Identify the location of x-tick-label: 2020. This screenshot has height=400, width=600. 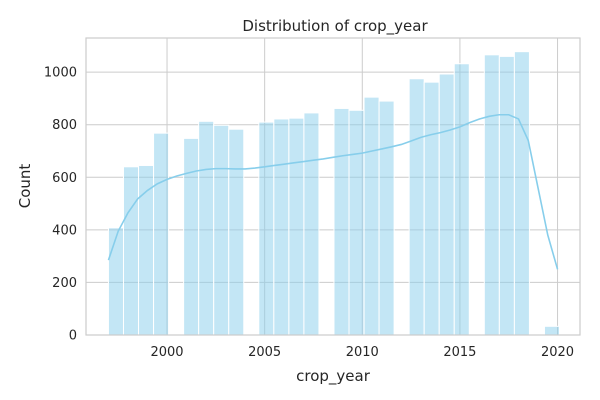
(557, 352).